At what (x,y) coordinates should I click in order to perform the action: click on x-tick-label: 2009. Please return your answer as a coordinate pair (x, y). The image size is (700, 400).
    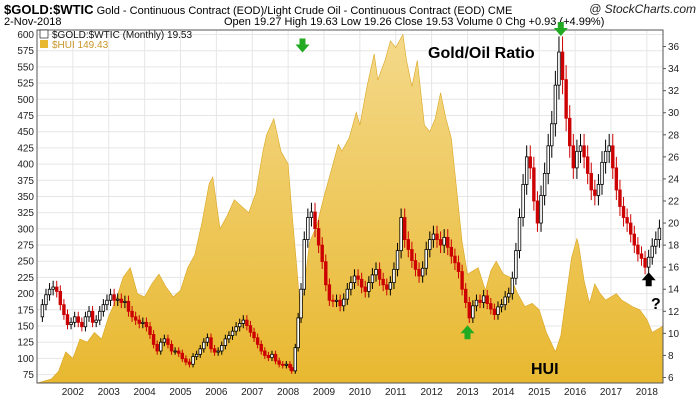
    Looking at the image, I should click on (324, 392).